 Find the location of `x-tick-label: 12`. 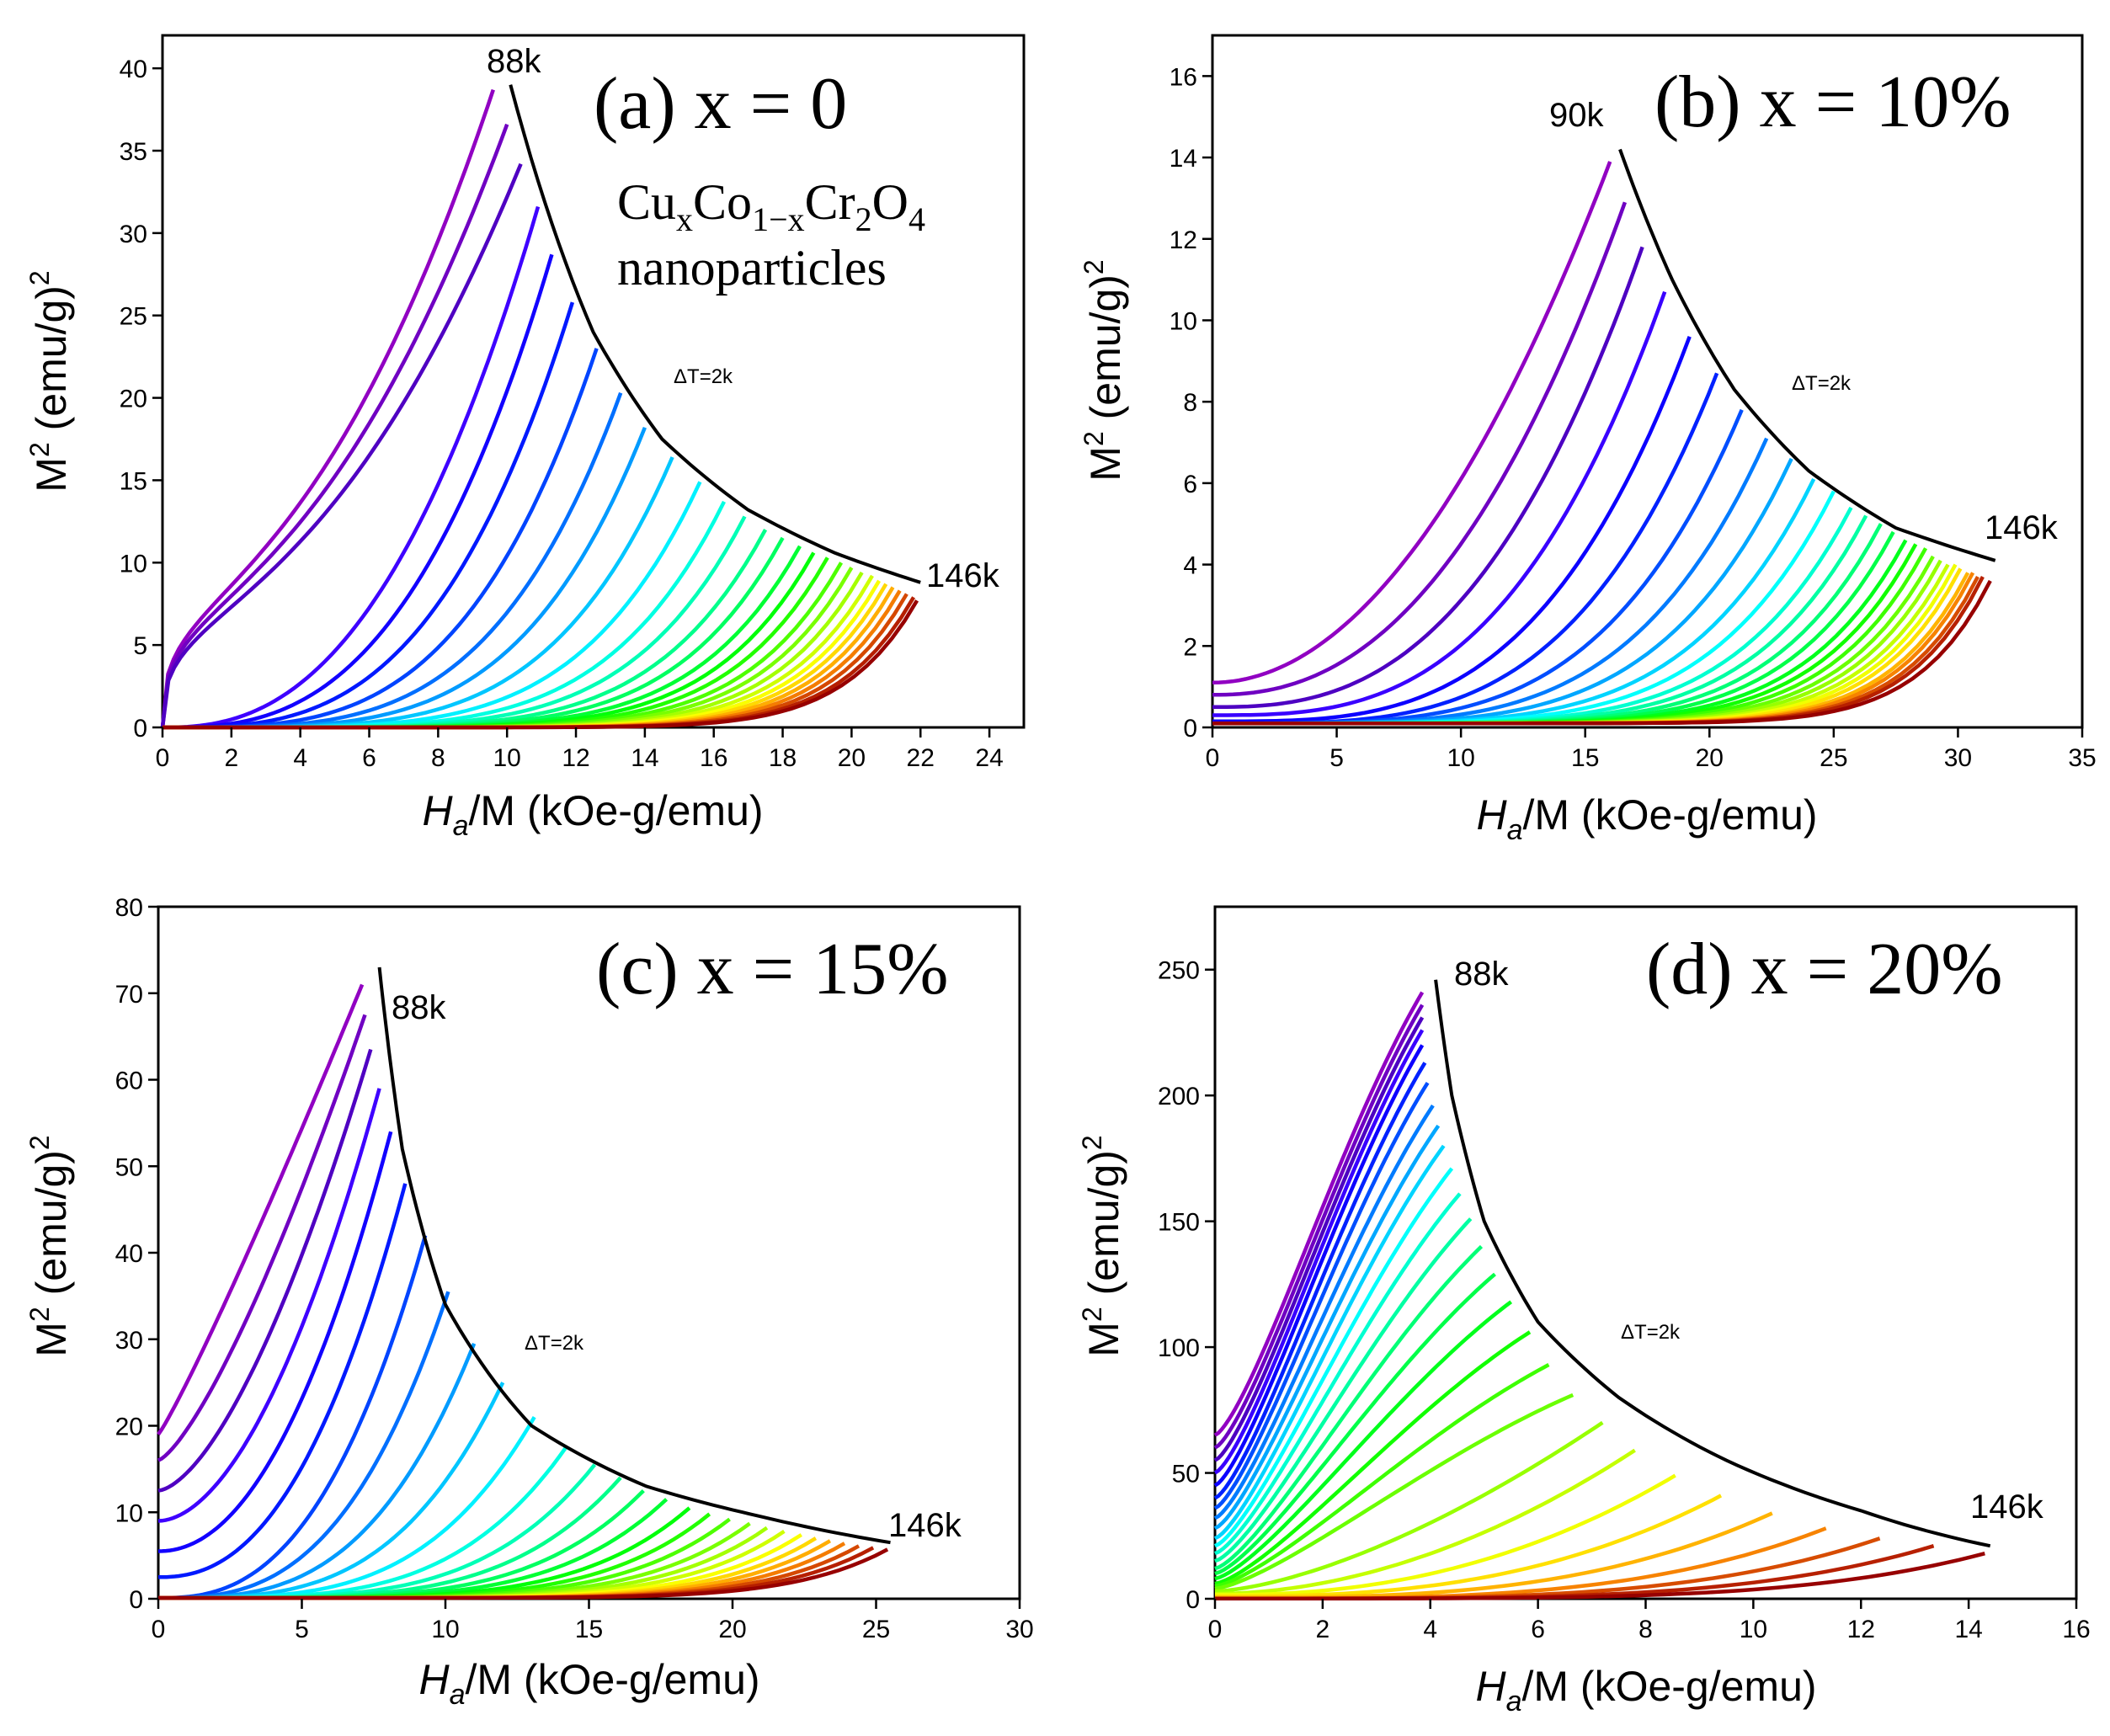

x-tick-label: 12 is located at coordinates (1861, 1629).